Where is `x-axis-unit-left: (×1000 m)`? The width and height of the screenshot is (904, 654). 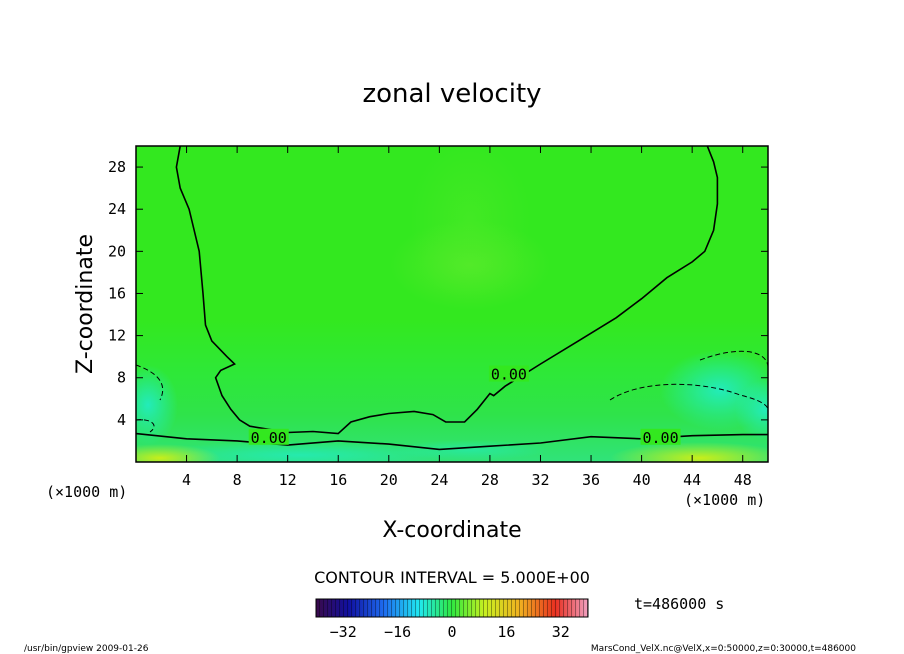 x-axis-unit-left: (×1000 m) is located at coordinates (86, 492).